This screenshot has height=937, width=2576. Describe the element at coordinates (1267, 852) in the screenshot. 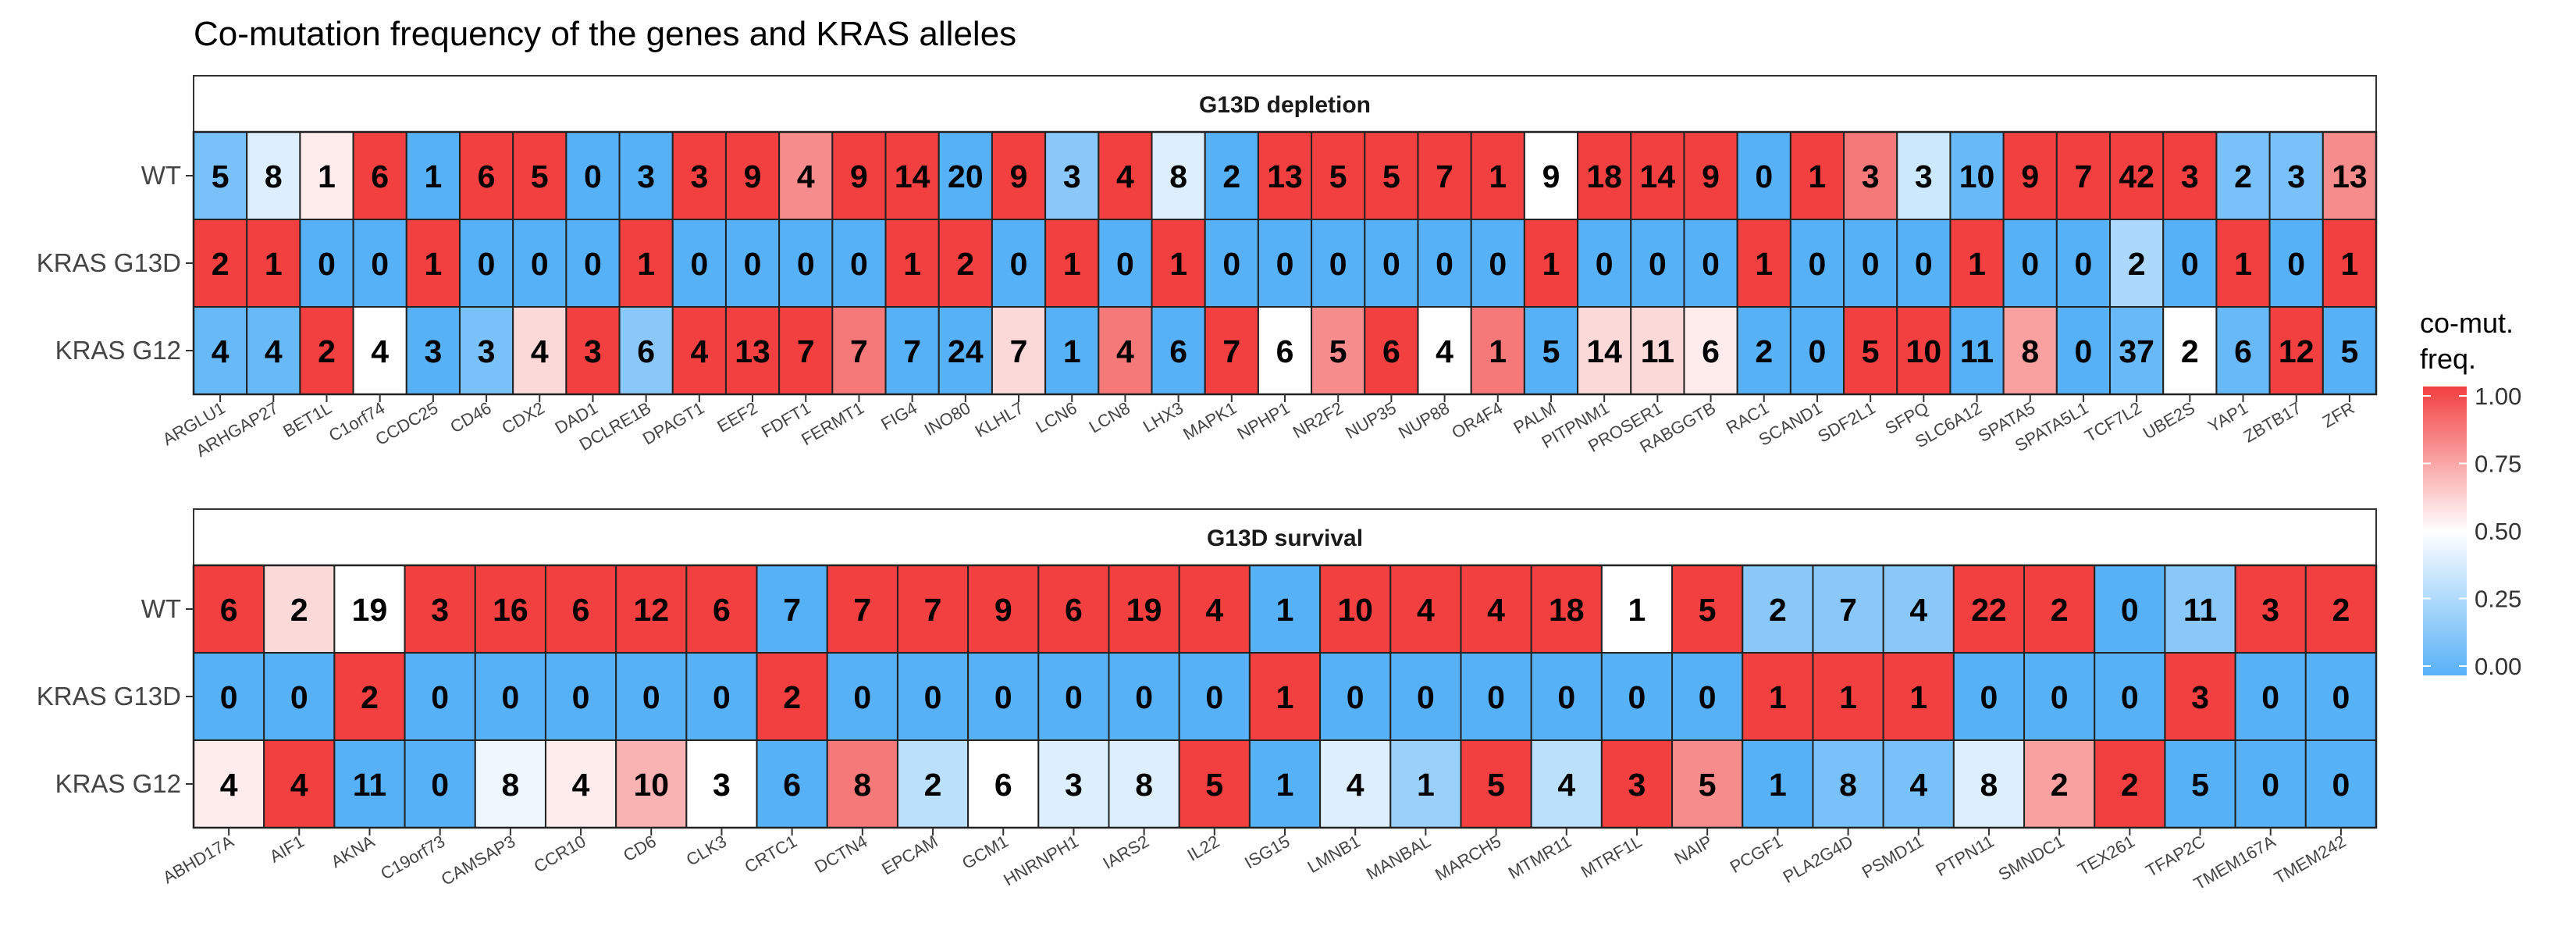

I see `gene-label: ISG15` at that location.